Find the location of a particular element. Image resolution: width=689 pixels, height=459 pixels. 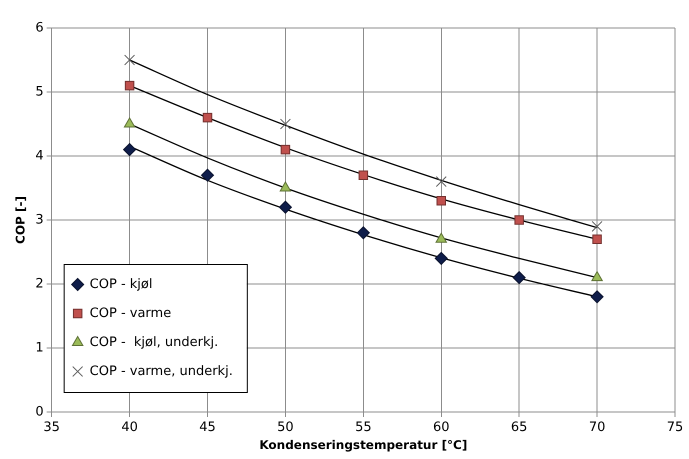

x-tick-label: 45 is located at coordinates (207, 428).